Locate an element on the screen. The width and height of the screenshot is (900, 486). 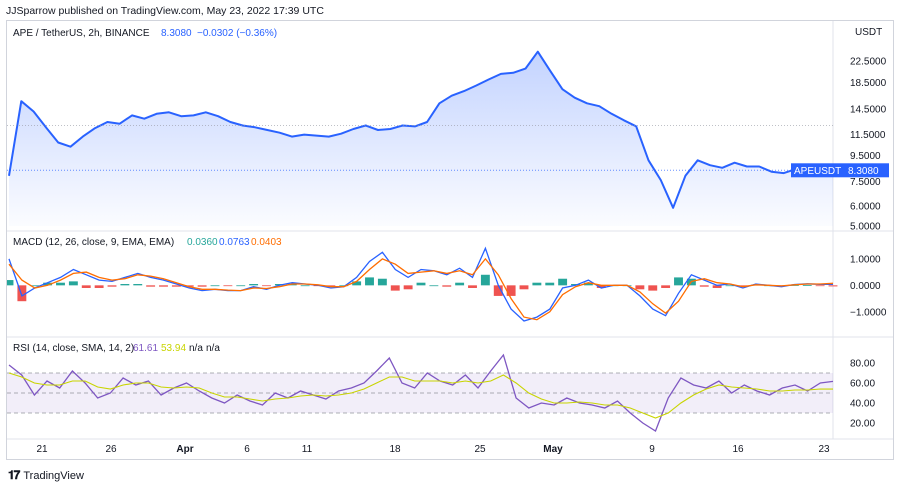
brand-label: TradingView is located at coordinates (53, 475).